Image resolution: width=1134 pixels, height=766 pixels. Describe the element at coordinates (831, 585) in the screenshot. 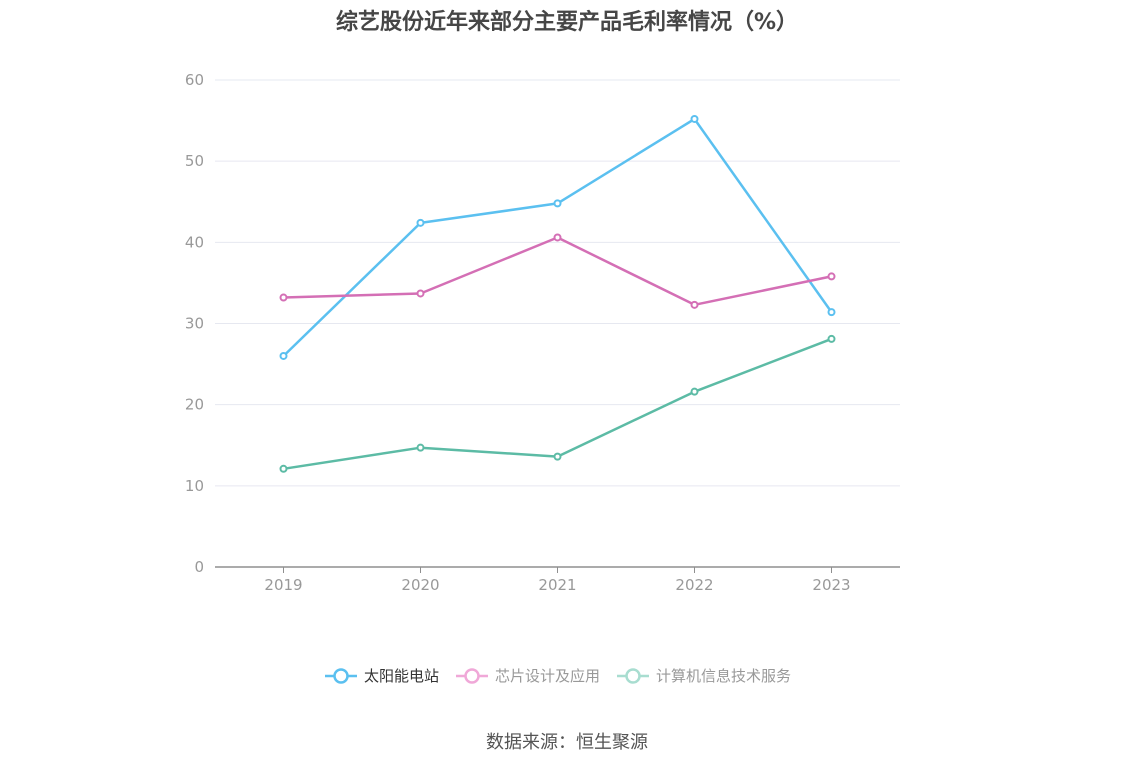

I see `x-tick-label: 2023` at that location.